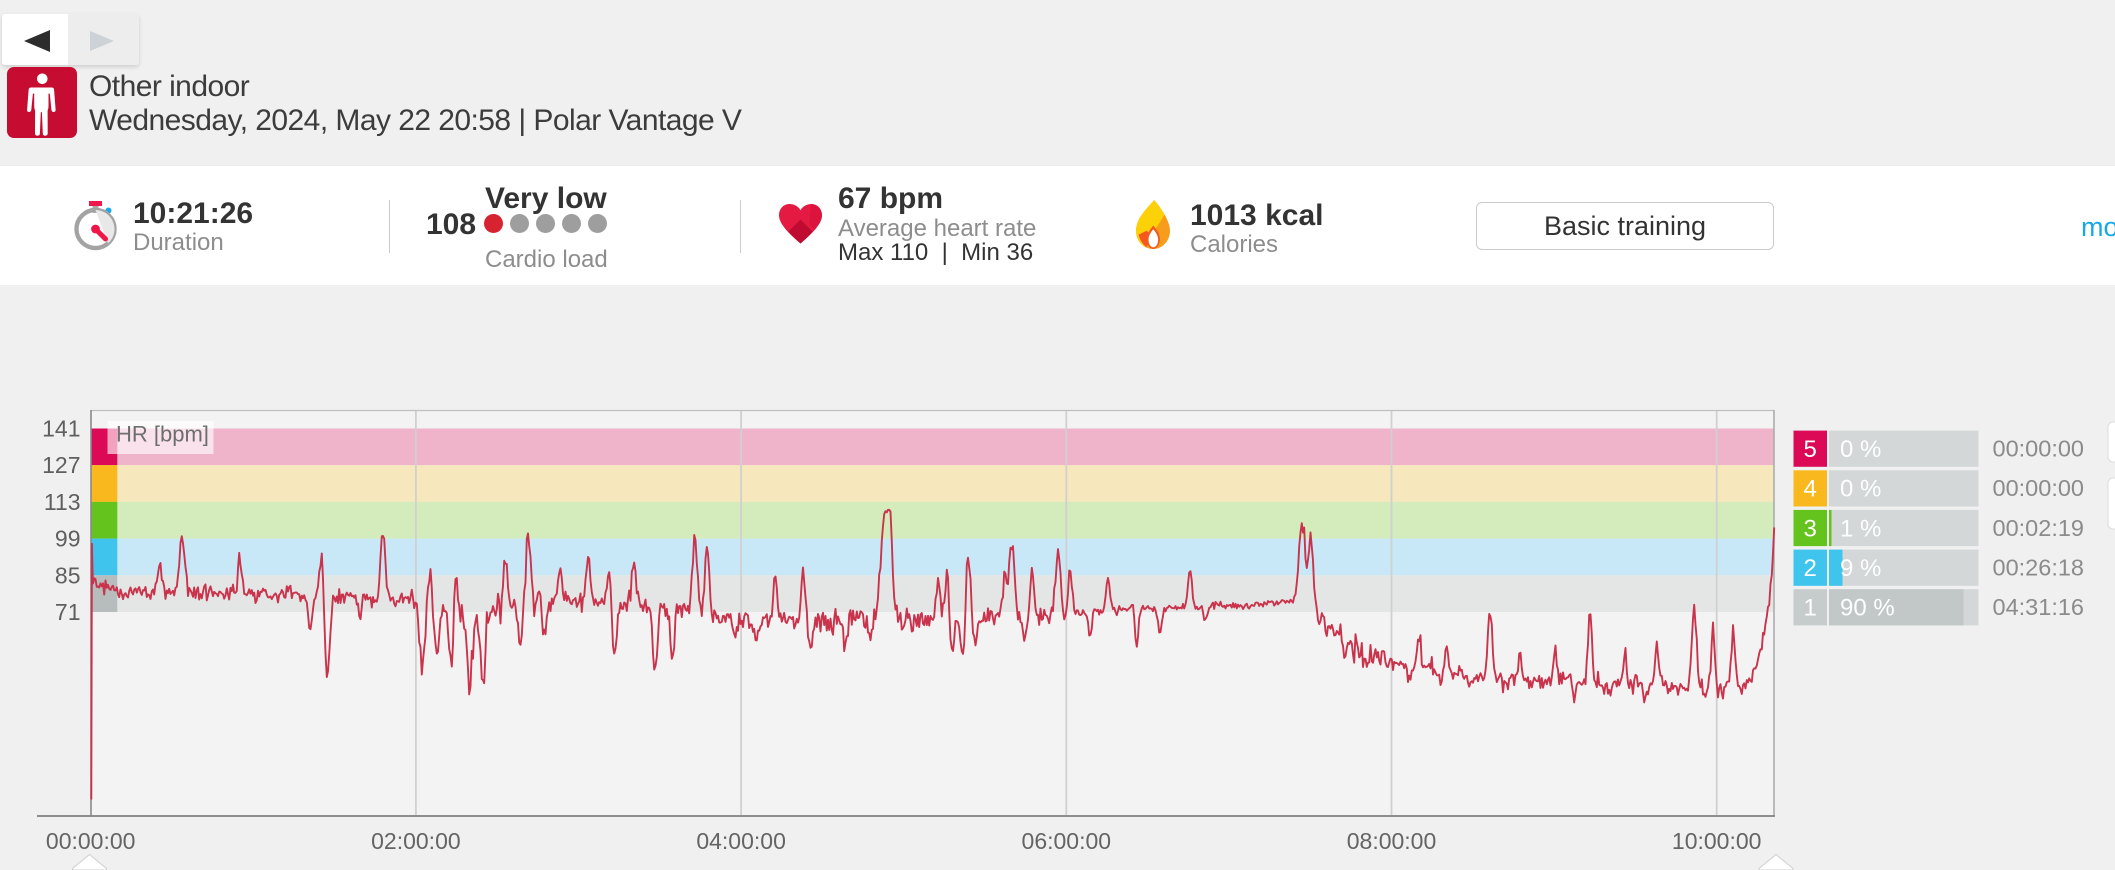  I want to click on svg-text: 2, so click(1810, 568).